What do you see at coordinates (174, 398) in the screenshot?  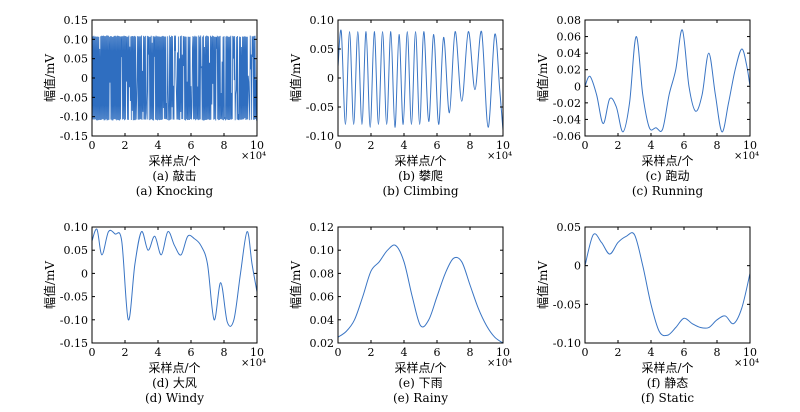 I see `panel-caption-en: (d) Windy` at bounding box center [174, 398].